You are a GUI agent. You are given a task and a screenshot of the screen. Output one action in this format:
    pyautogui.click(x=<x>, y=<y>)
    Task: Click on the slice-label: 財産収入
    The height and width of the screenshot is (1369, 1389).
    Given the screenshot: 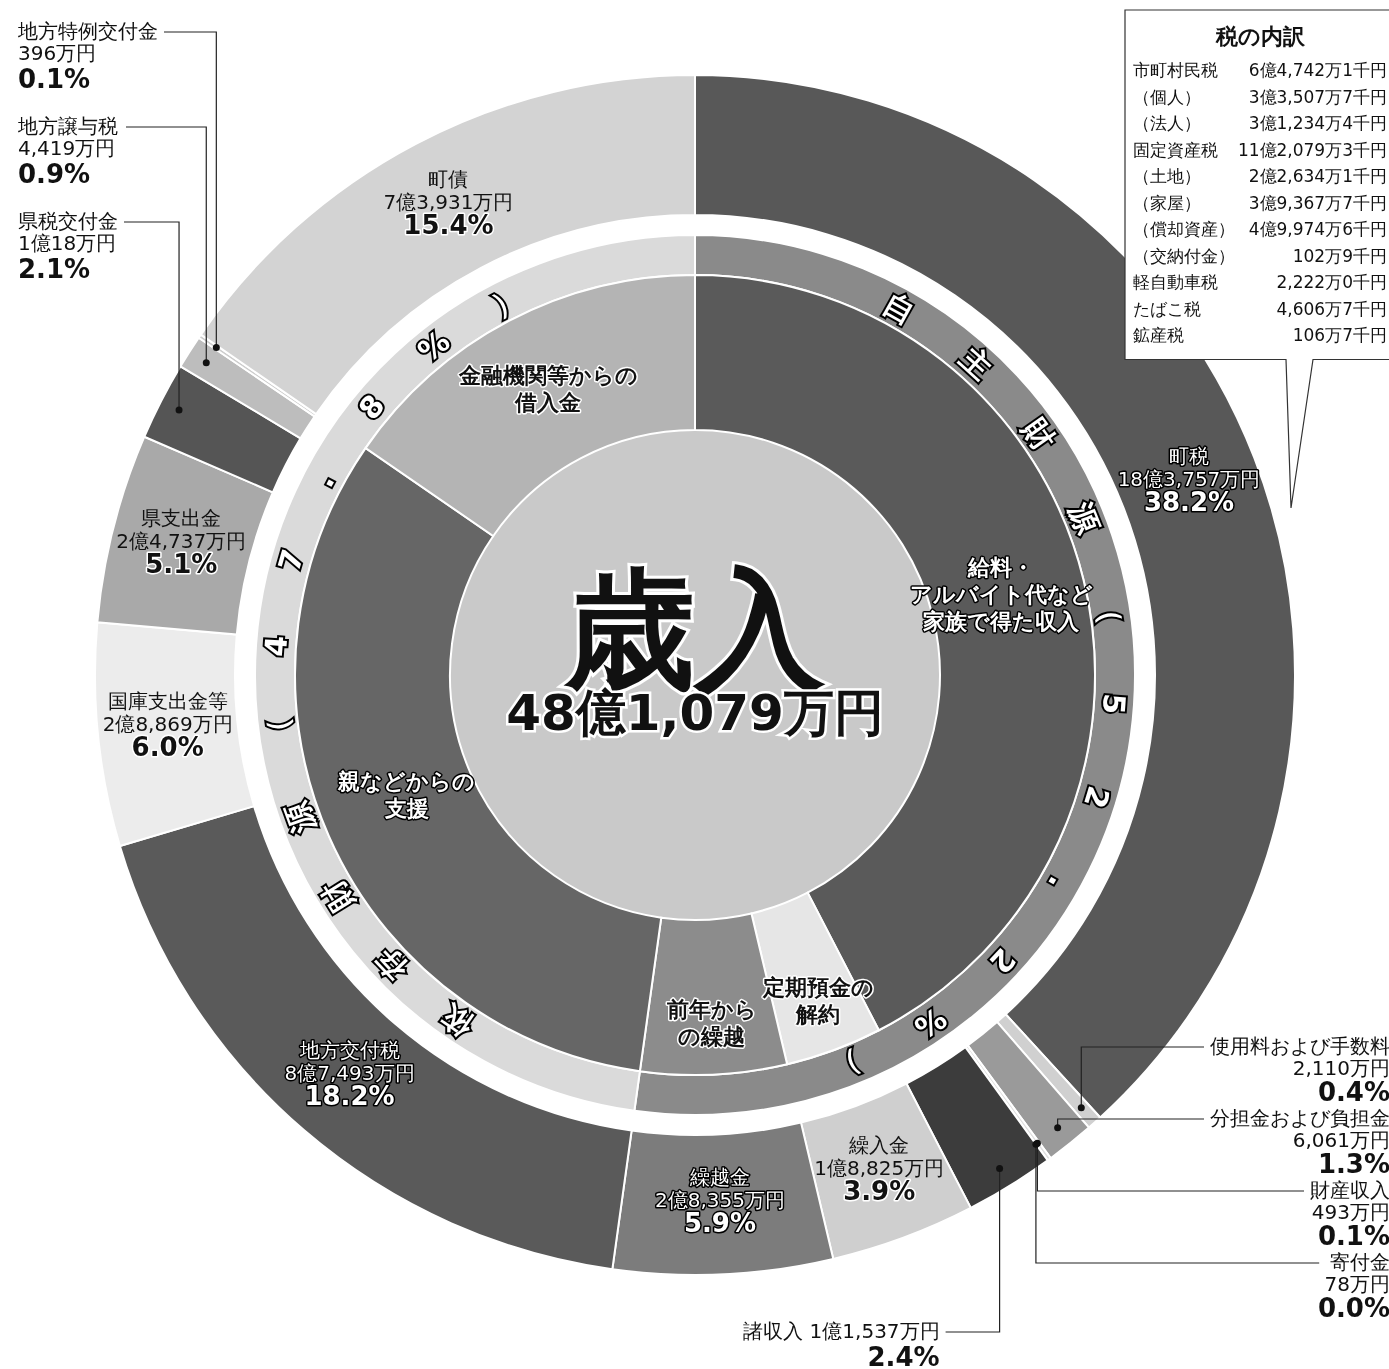 What is the action you would take?
    pyautogui.click(x=1349, y=1190)
    